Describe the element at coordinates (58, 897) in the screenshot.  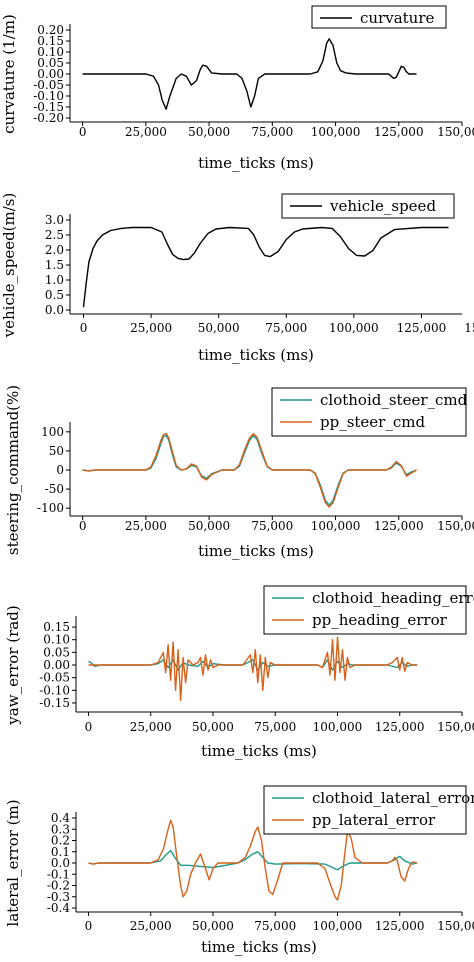
I see `y-tick-label: -0.3` at that location.